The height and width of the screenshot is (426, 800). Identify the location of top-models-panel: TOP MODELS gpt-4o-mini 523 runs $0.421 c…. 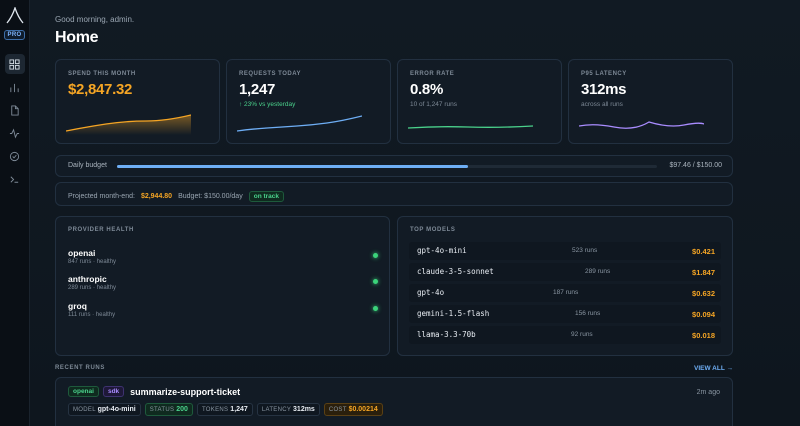
(565, 286).